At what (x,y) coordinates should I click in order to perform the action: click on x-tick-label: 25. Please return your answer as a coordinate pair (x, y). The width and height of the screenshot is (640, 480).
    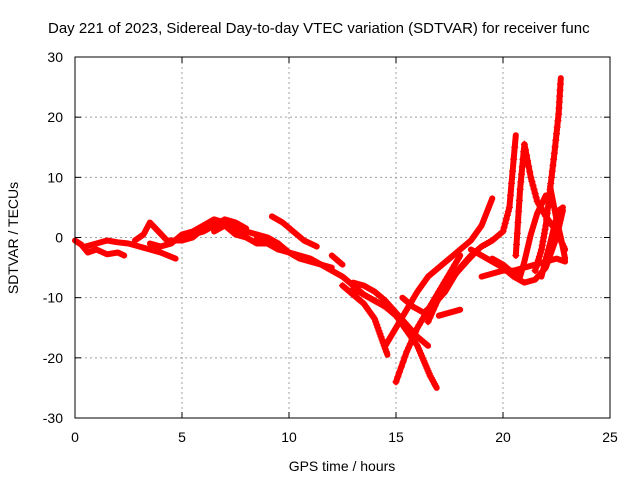
    Looking at the image, I should click on (610, 437).